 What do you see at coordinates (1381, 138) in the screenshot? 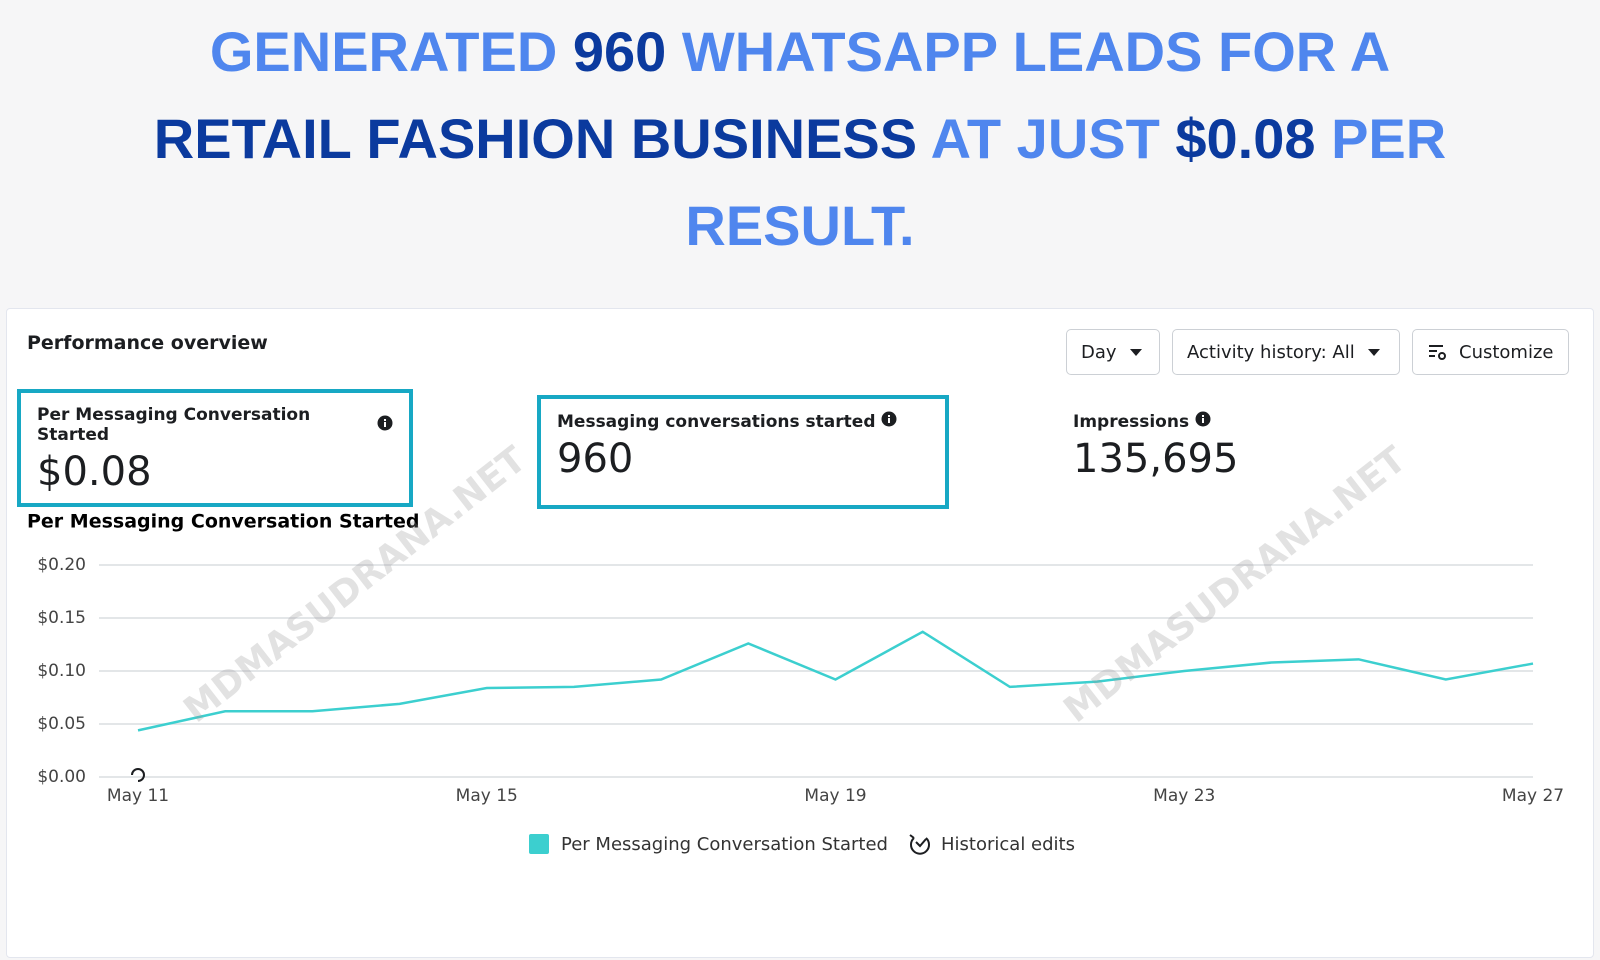
I see `title-part: PER` at bounding box center [1381, 138].